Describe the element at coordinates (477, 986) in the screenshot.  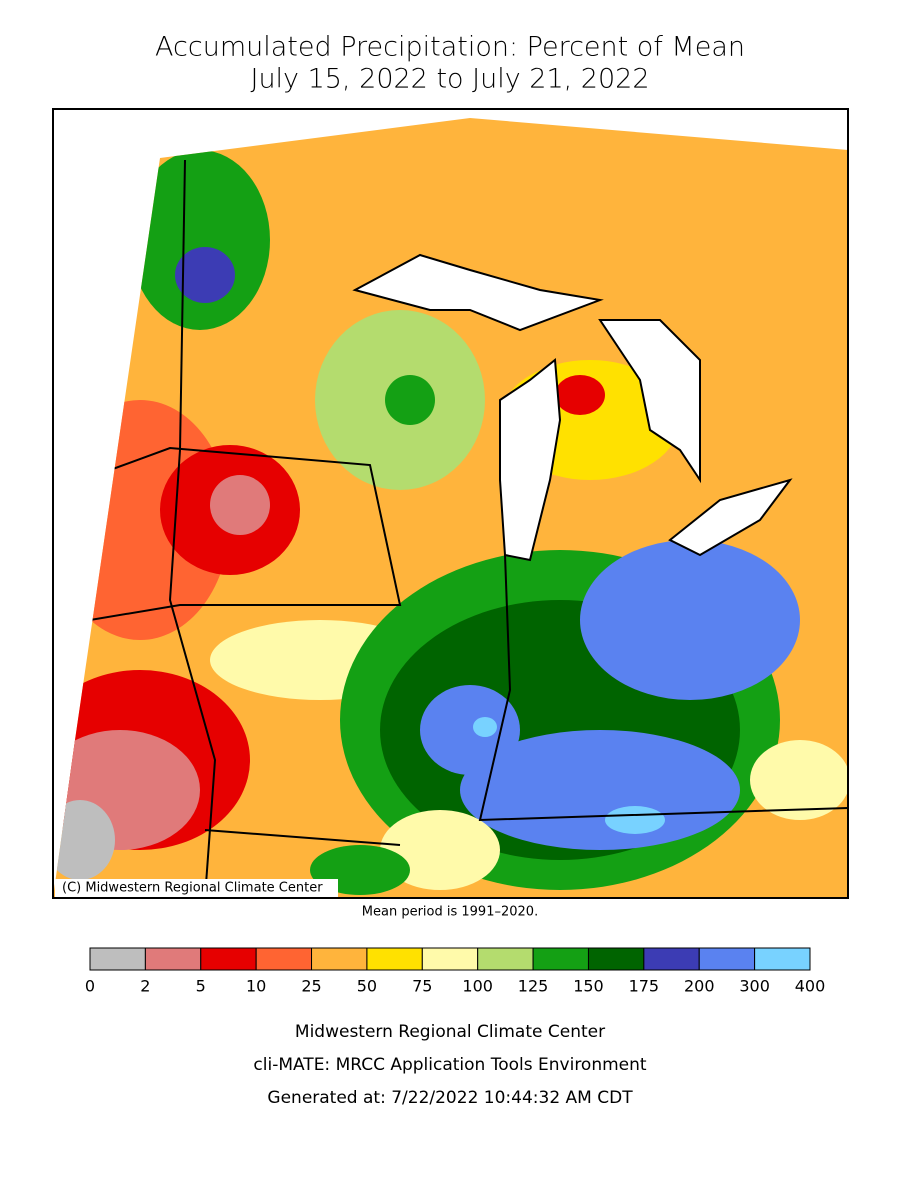
I see `legend-tick-label: 100` at that location.